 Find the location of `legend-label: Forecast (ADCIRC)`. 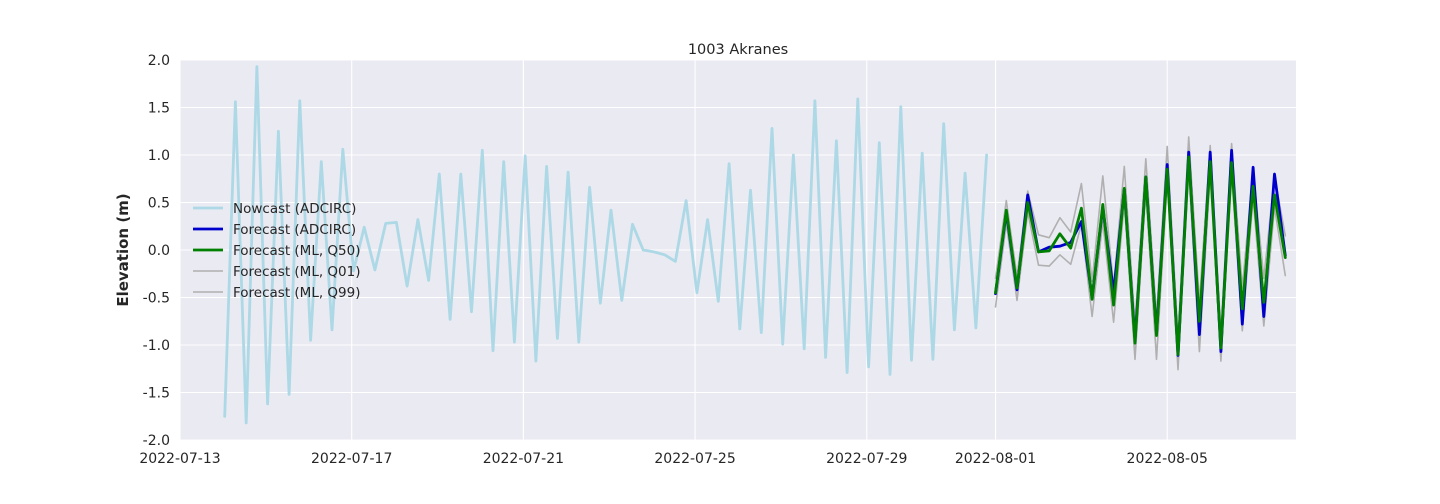

legend-label: Forecast (ADCIRC) is located at coordinates (294, 230).